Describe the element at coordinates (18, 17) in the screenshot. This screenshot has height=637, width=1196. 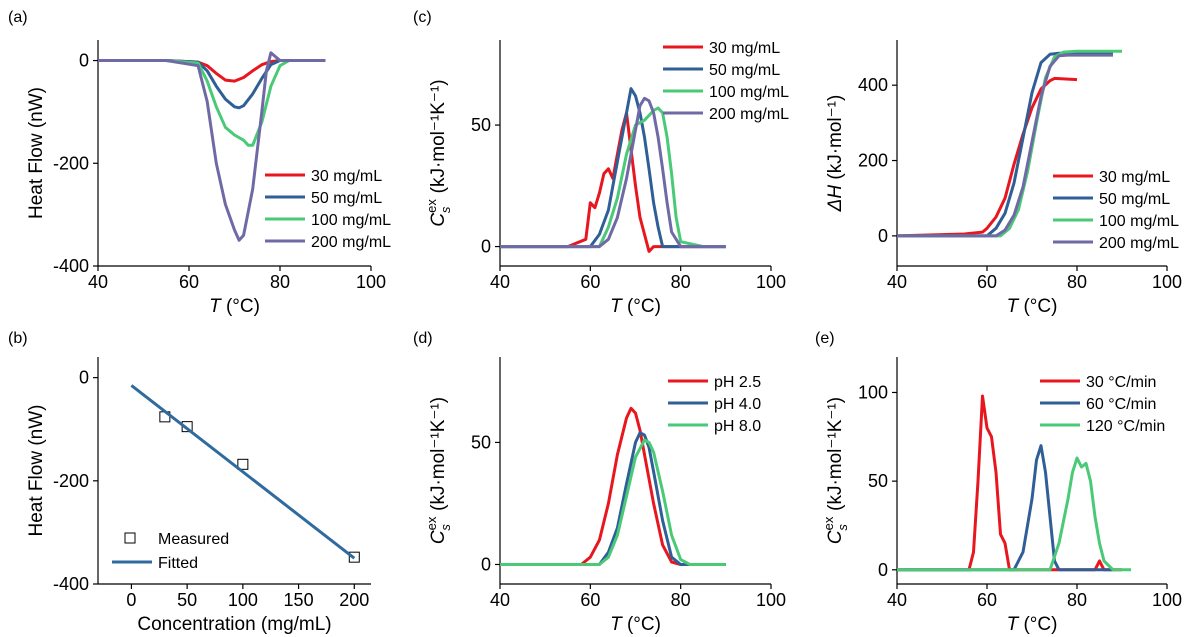
I see `panel-label: (a)` at that location.